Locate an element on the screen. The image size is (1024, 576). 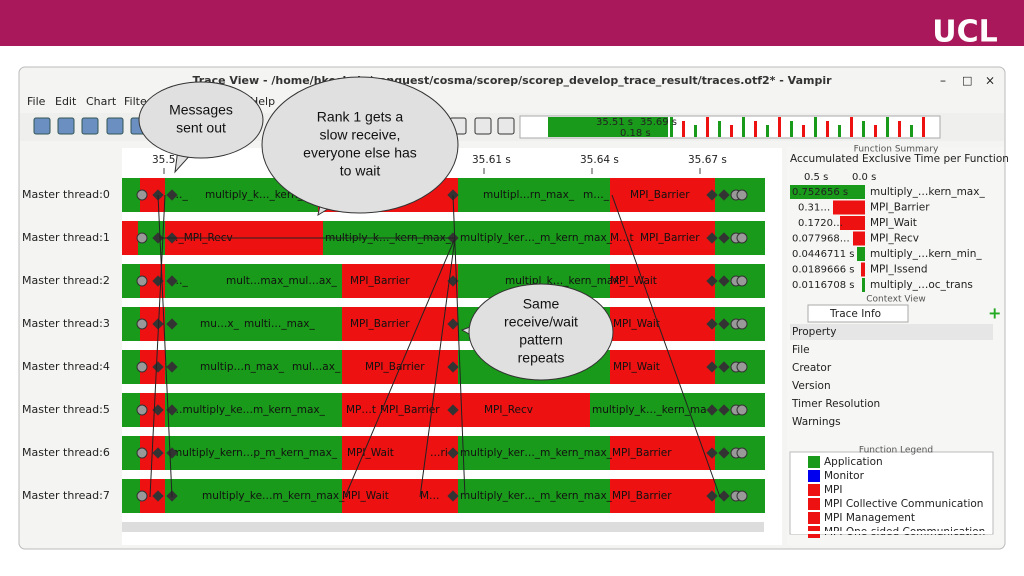
menu-item: Edit is located at coordinates (66, 101).